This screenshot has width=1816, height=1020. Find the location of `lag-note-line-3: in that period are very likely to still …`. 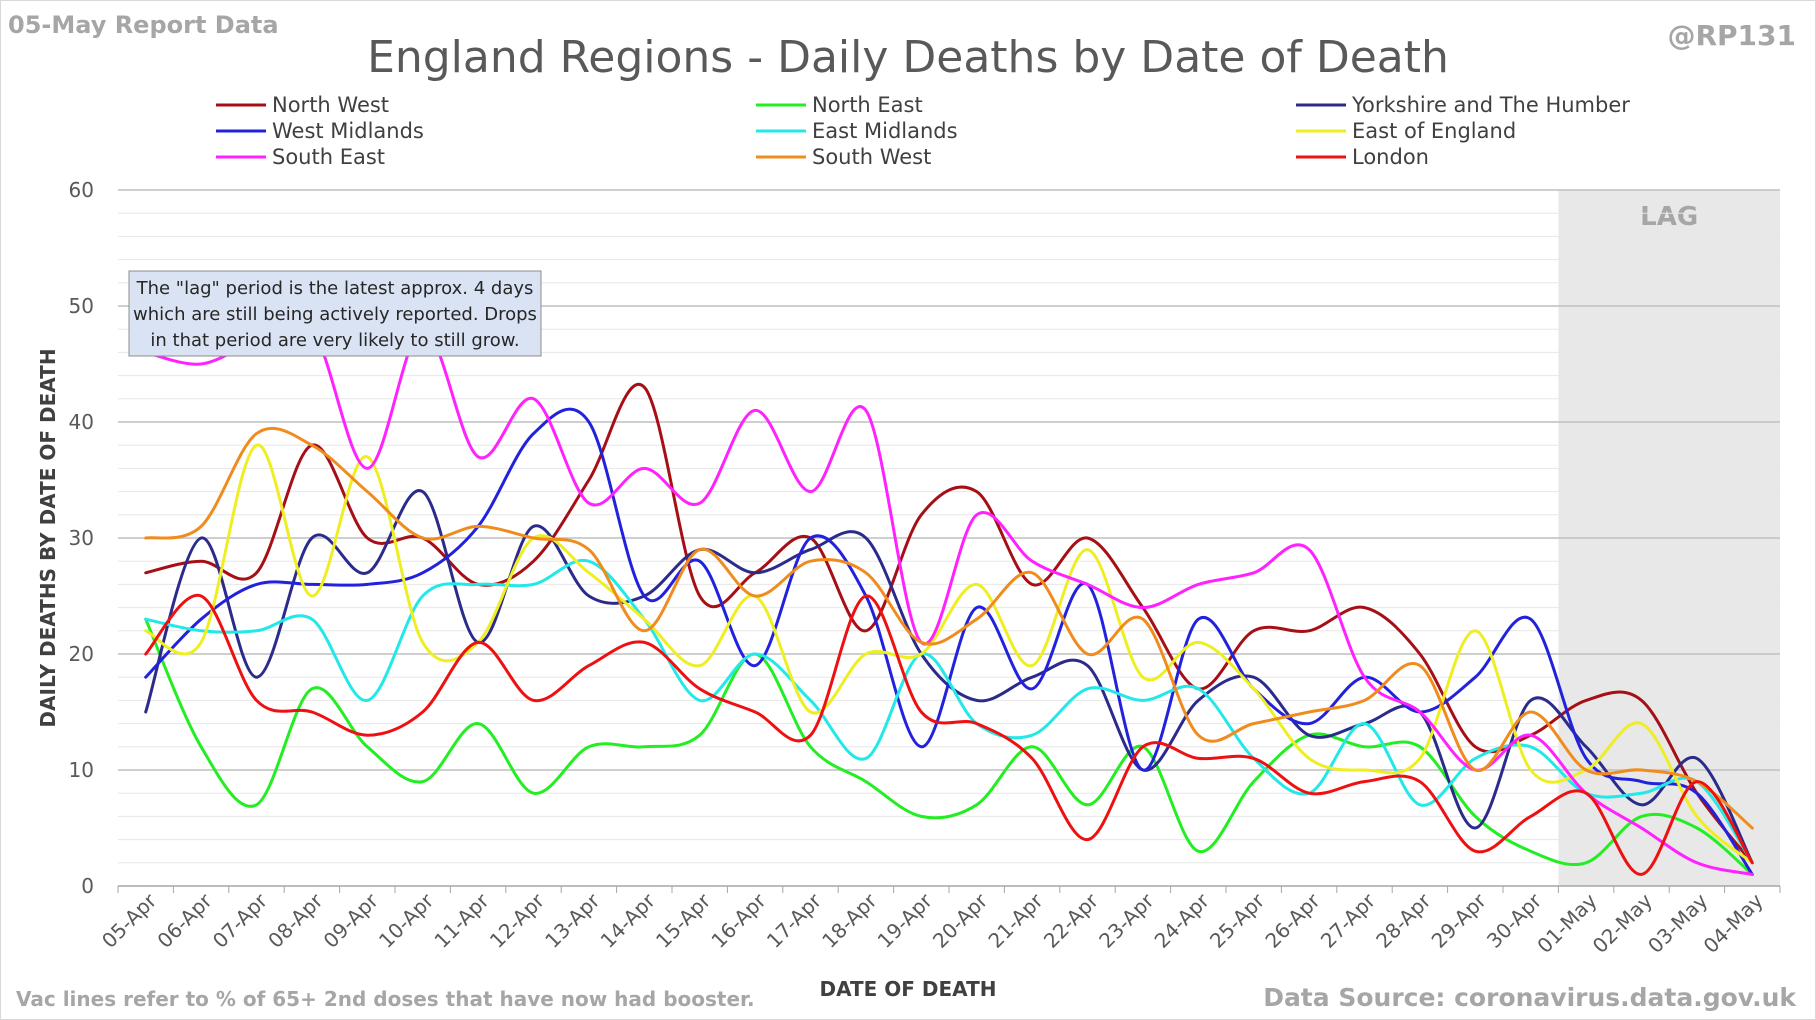

lag-note-line-3: in that period are very likely to still … is located at coordinates (334, 340).